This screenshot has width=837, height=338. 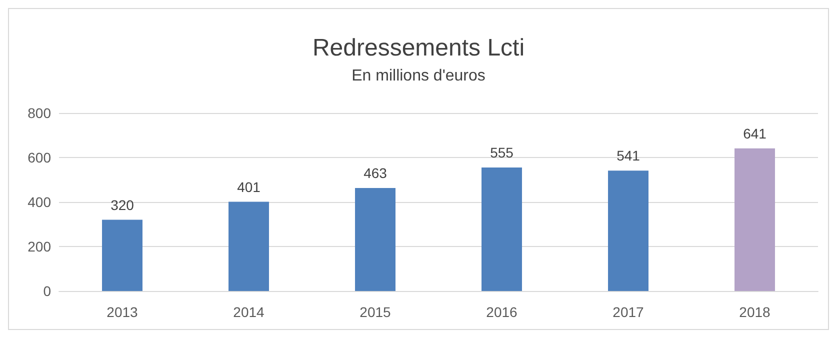 I want to click on x-tick-label: 2018, so click(x=755, y=312).